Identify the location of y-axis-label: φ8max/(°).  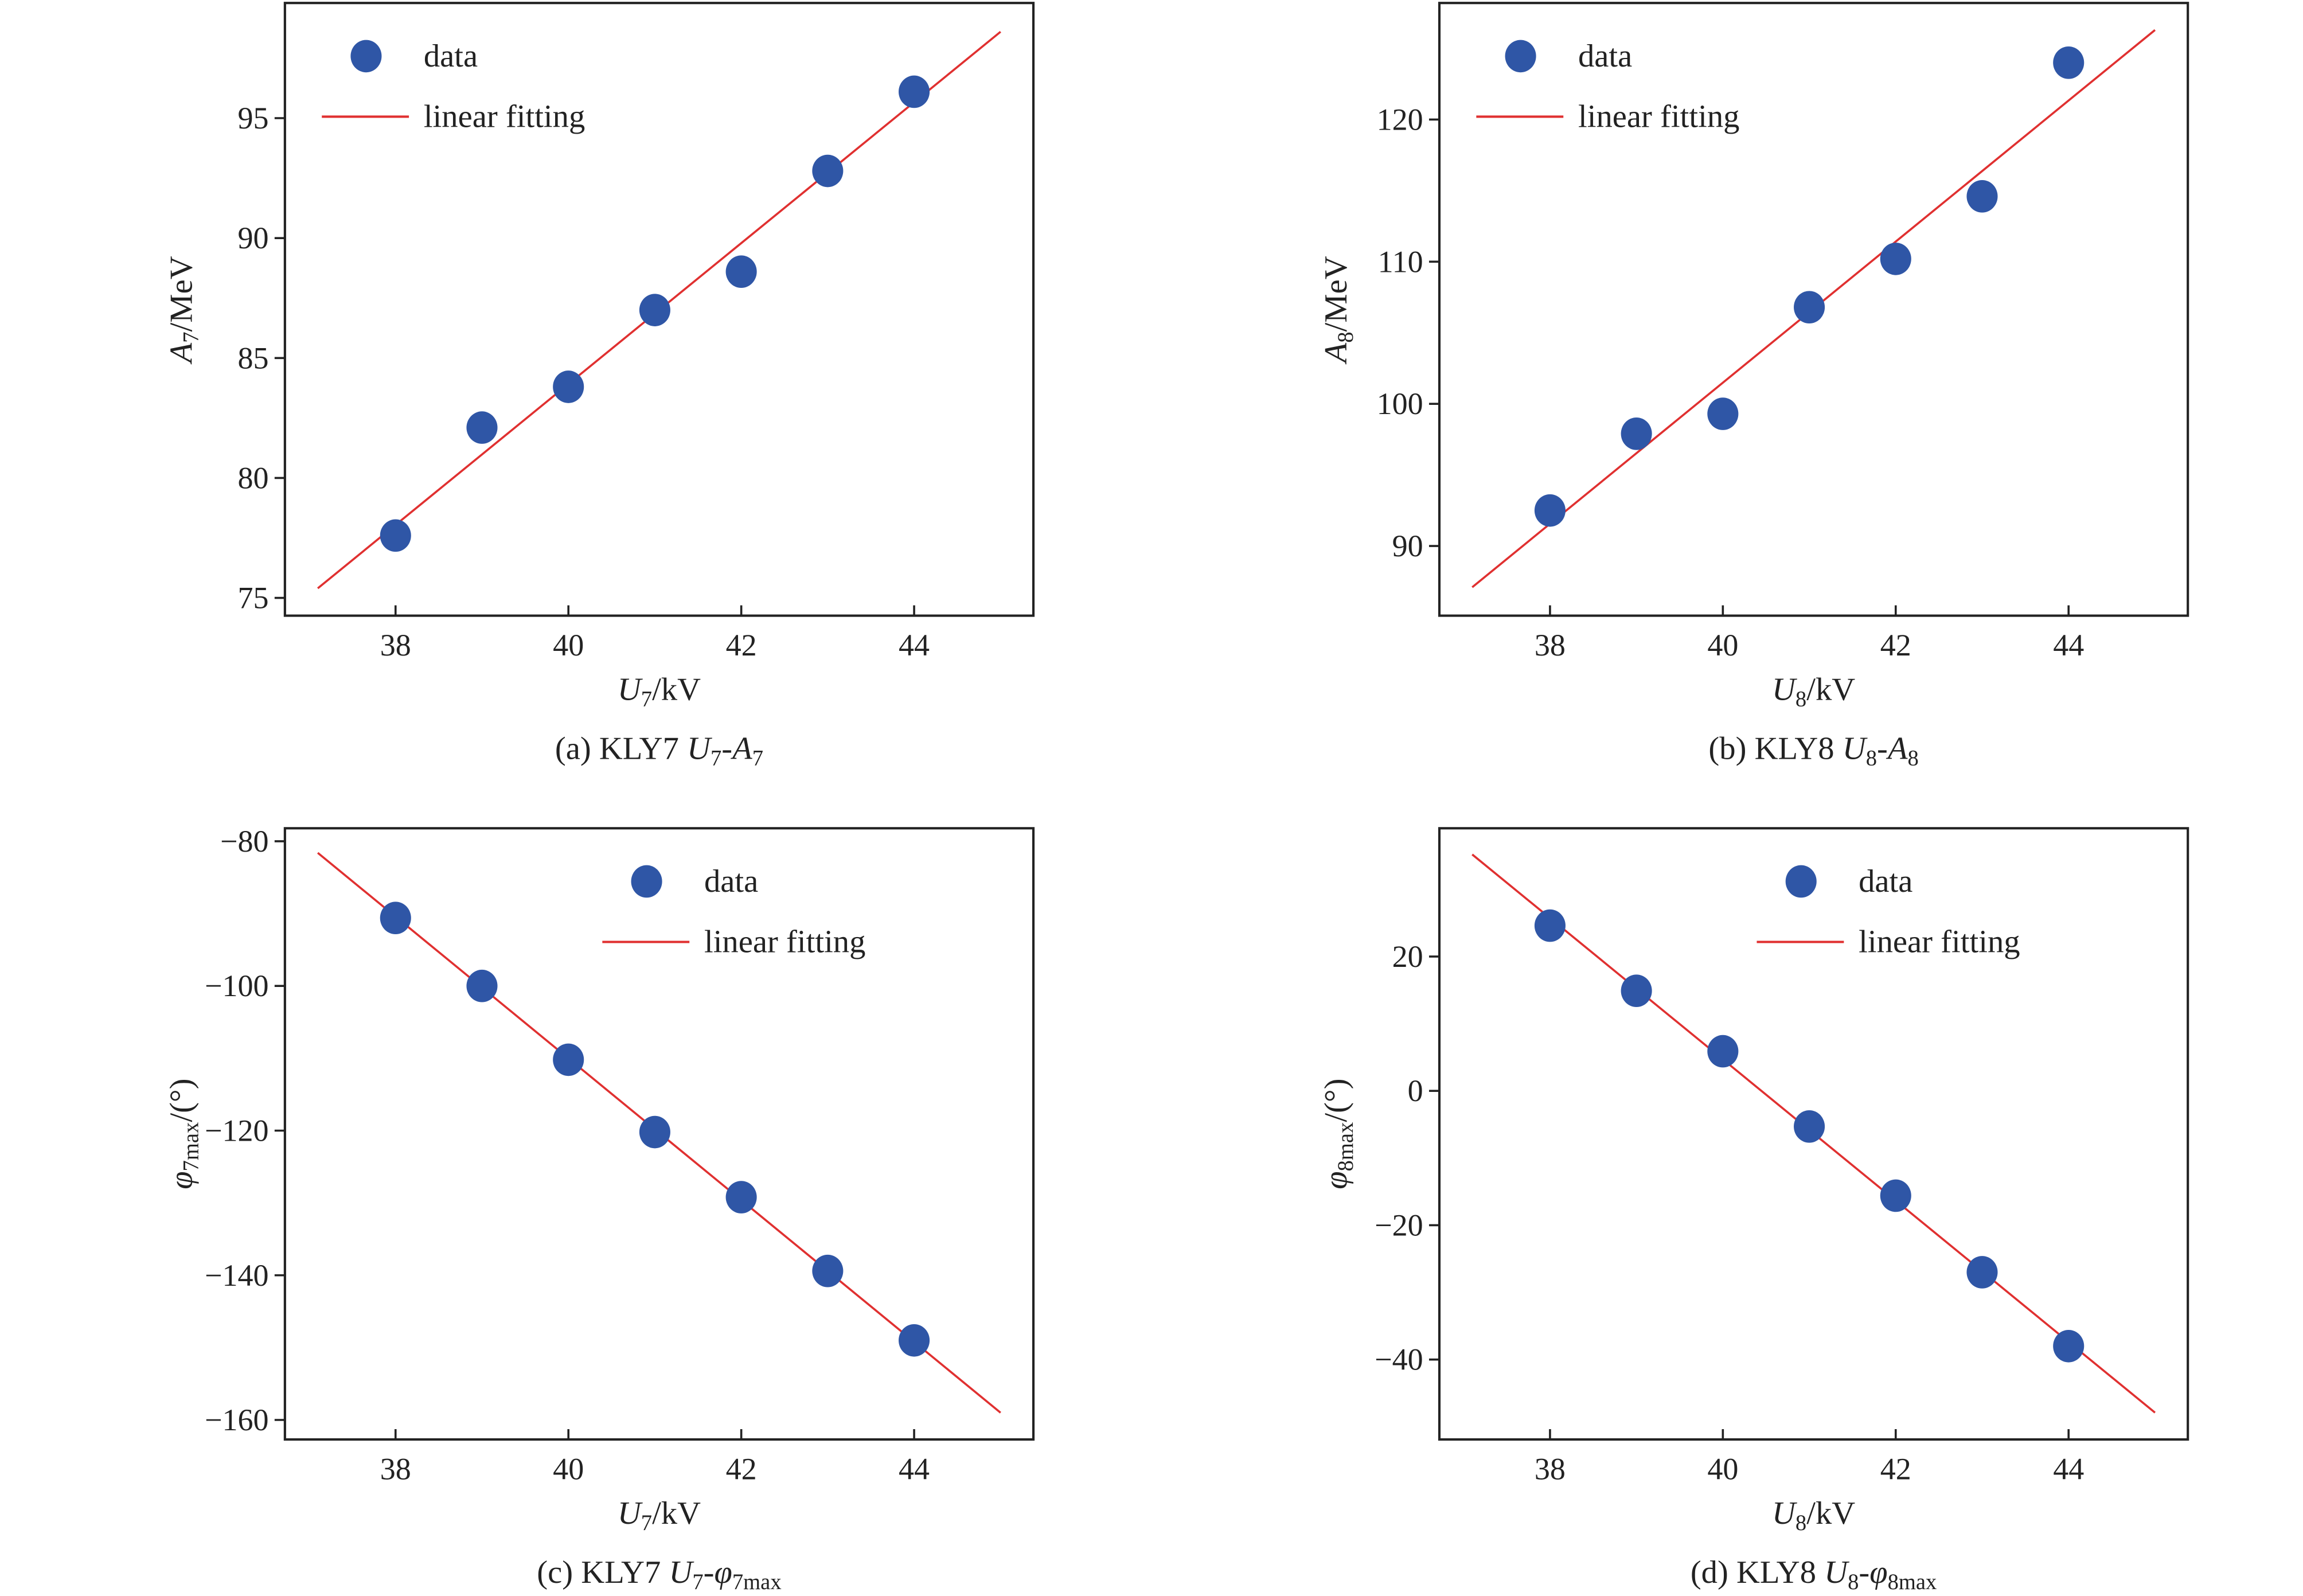
(1338, 1134).